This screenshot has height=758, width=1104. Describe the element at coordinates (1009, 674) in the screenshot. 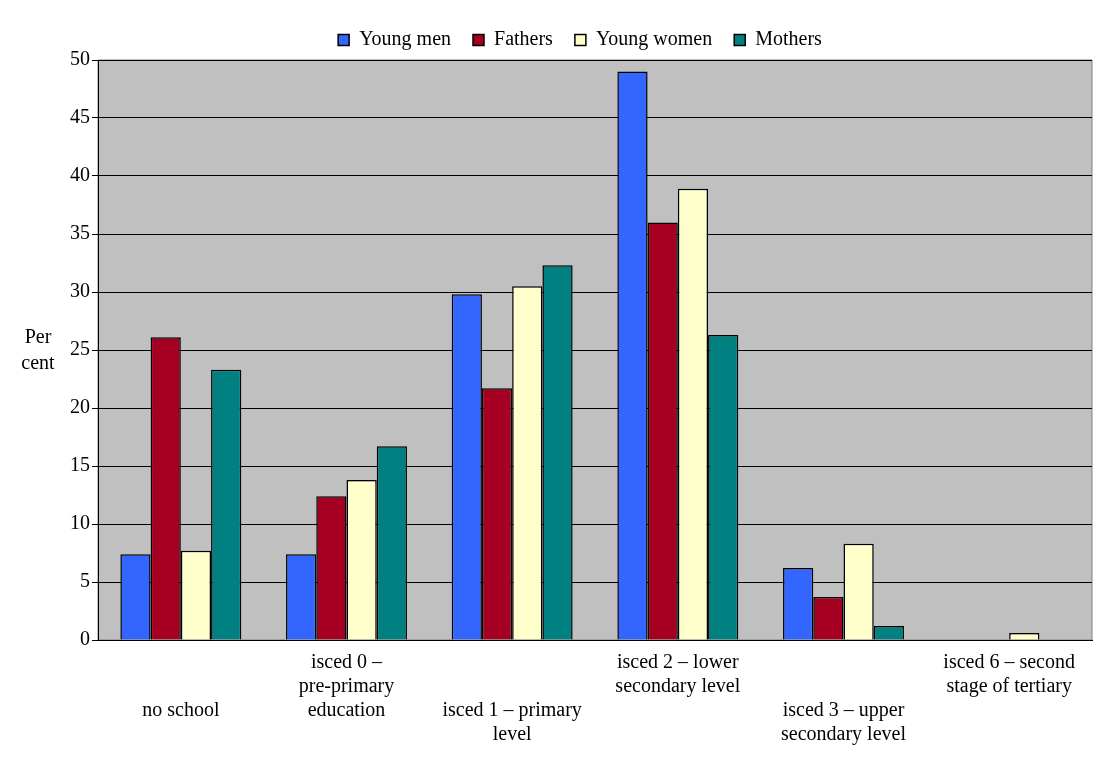

I see `x-tick-label: isced 6 – second stage of tertiary` at that location.